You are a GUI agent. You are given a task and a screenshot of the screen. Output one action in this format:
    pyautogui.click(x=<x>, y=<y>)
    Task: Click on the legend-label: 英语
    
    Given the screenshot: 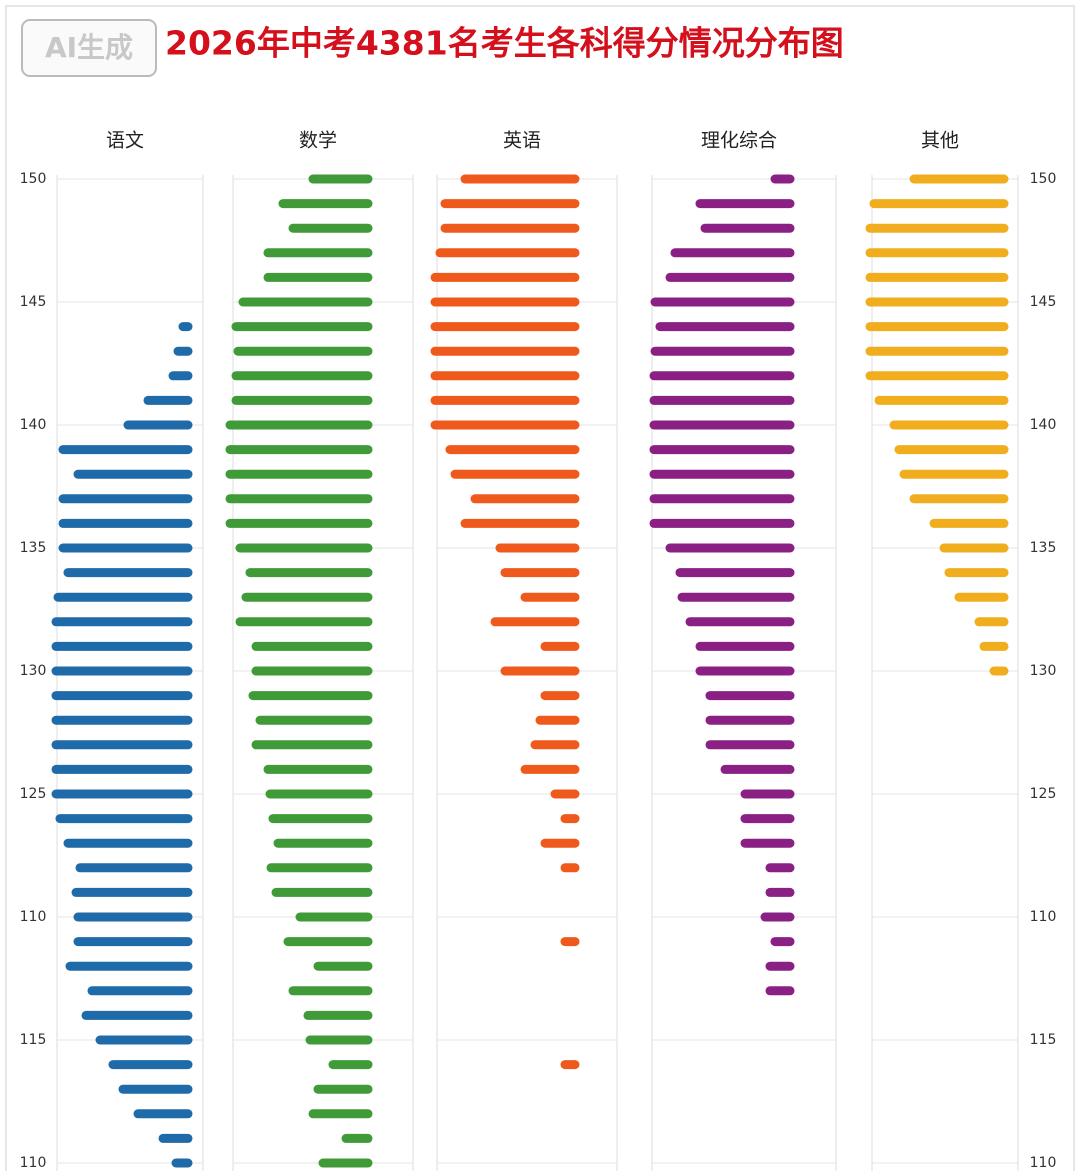 What is the action you would take?
    pyautogui.click(x=522, y=141)
    